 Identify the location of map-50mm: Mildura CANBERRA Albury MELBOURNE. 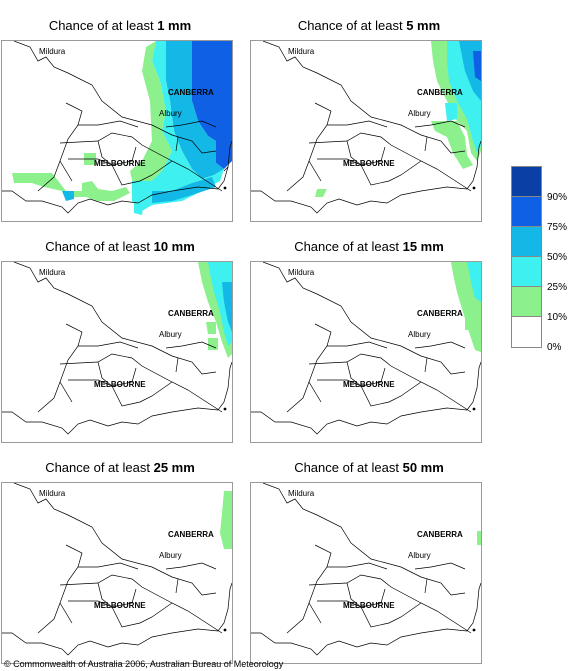
(366, 573).